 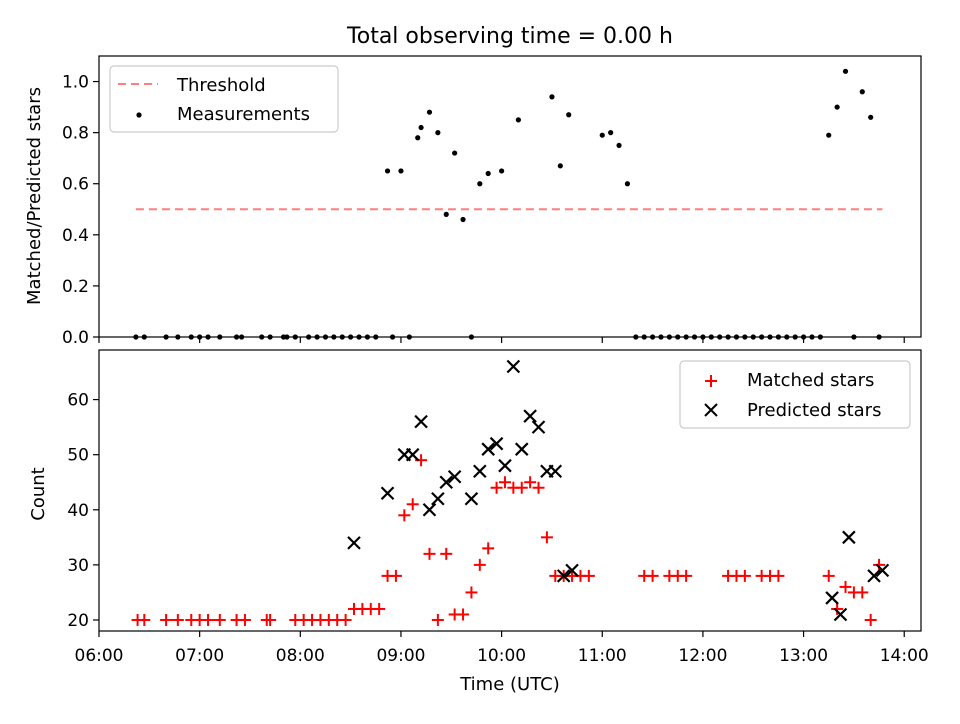 I want to click on count-y-tick-label: 20, so click(x=78, y=621).